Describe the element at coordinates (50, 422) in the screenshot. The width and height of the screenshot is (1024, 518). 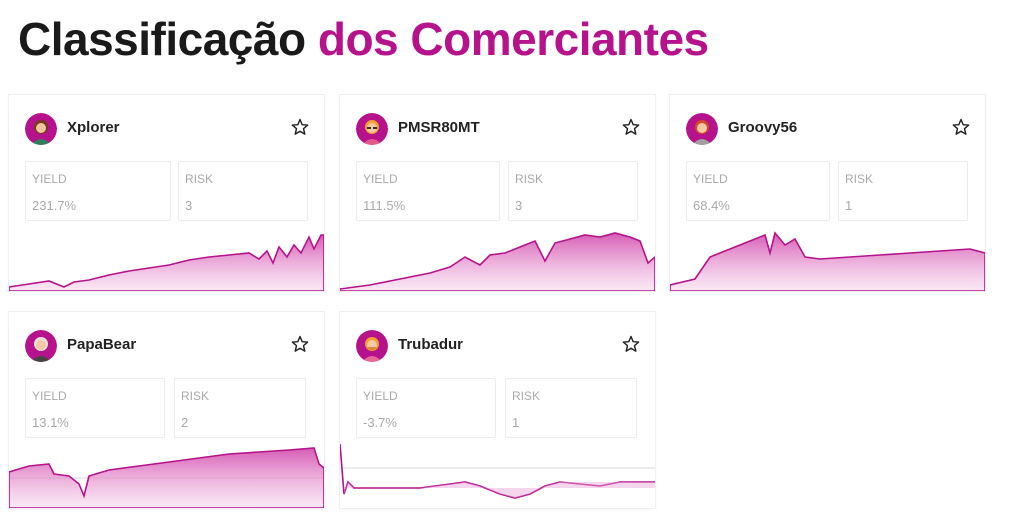
I see `yield-value: 13.1%` at that location.